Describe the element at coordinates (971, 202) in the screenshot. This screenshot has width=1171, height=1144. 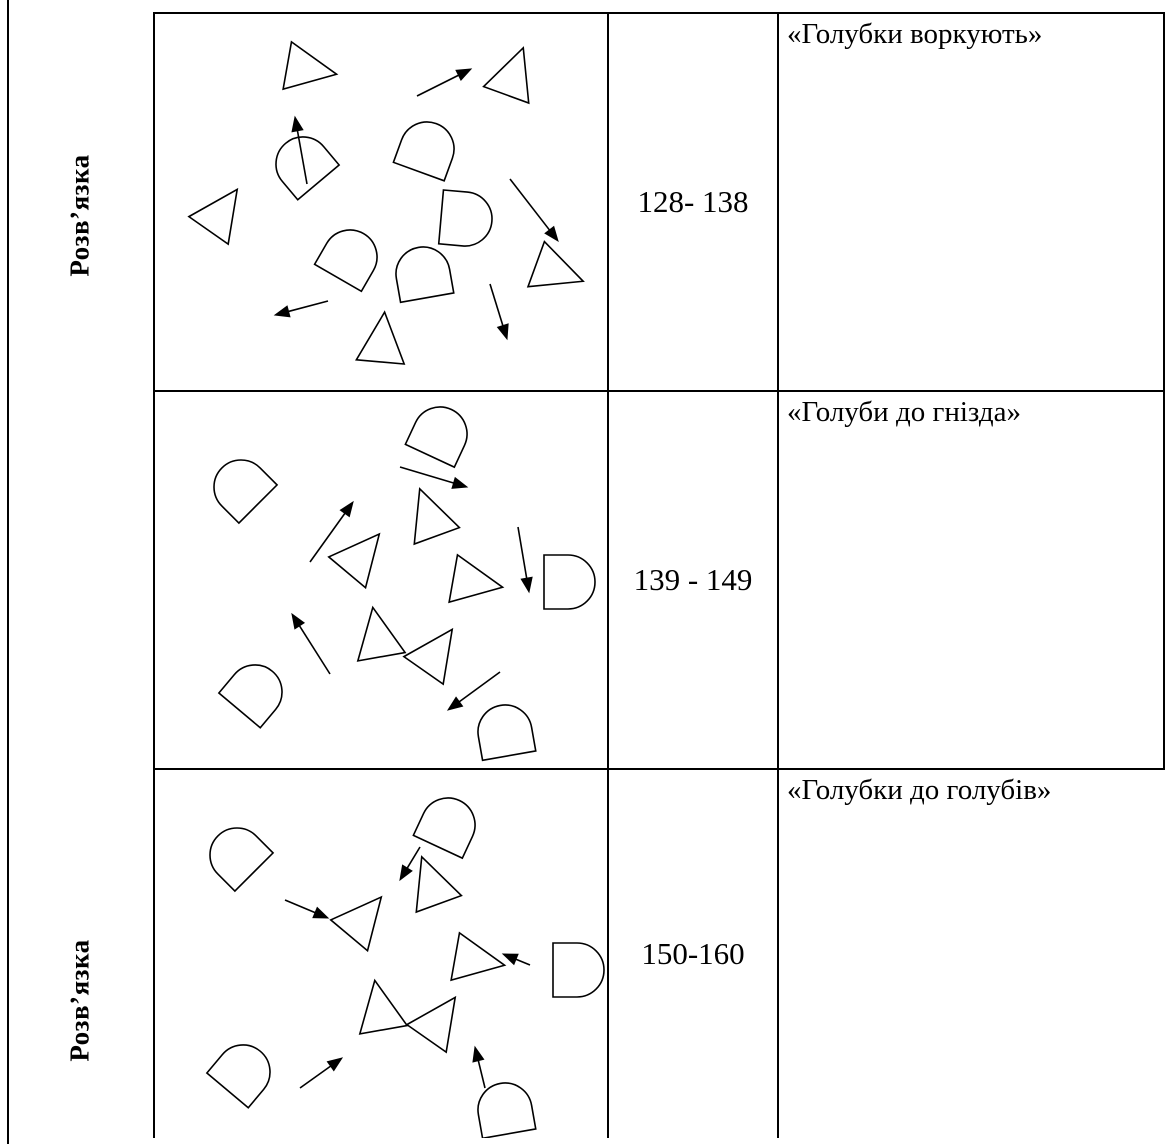
I see `title-cell: «Голубки воркують»` at that location.